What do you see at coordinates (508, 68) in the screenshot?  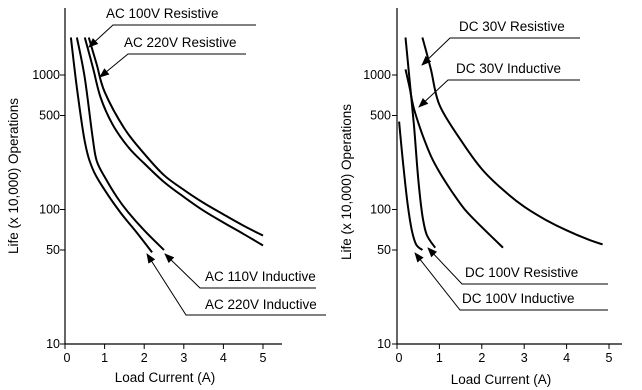 I see `annotation-dc-30v-inductive: DC 30V Inductive` at bounding box center [508, 68].